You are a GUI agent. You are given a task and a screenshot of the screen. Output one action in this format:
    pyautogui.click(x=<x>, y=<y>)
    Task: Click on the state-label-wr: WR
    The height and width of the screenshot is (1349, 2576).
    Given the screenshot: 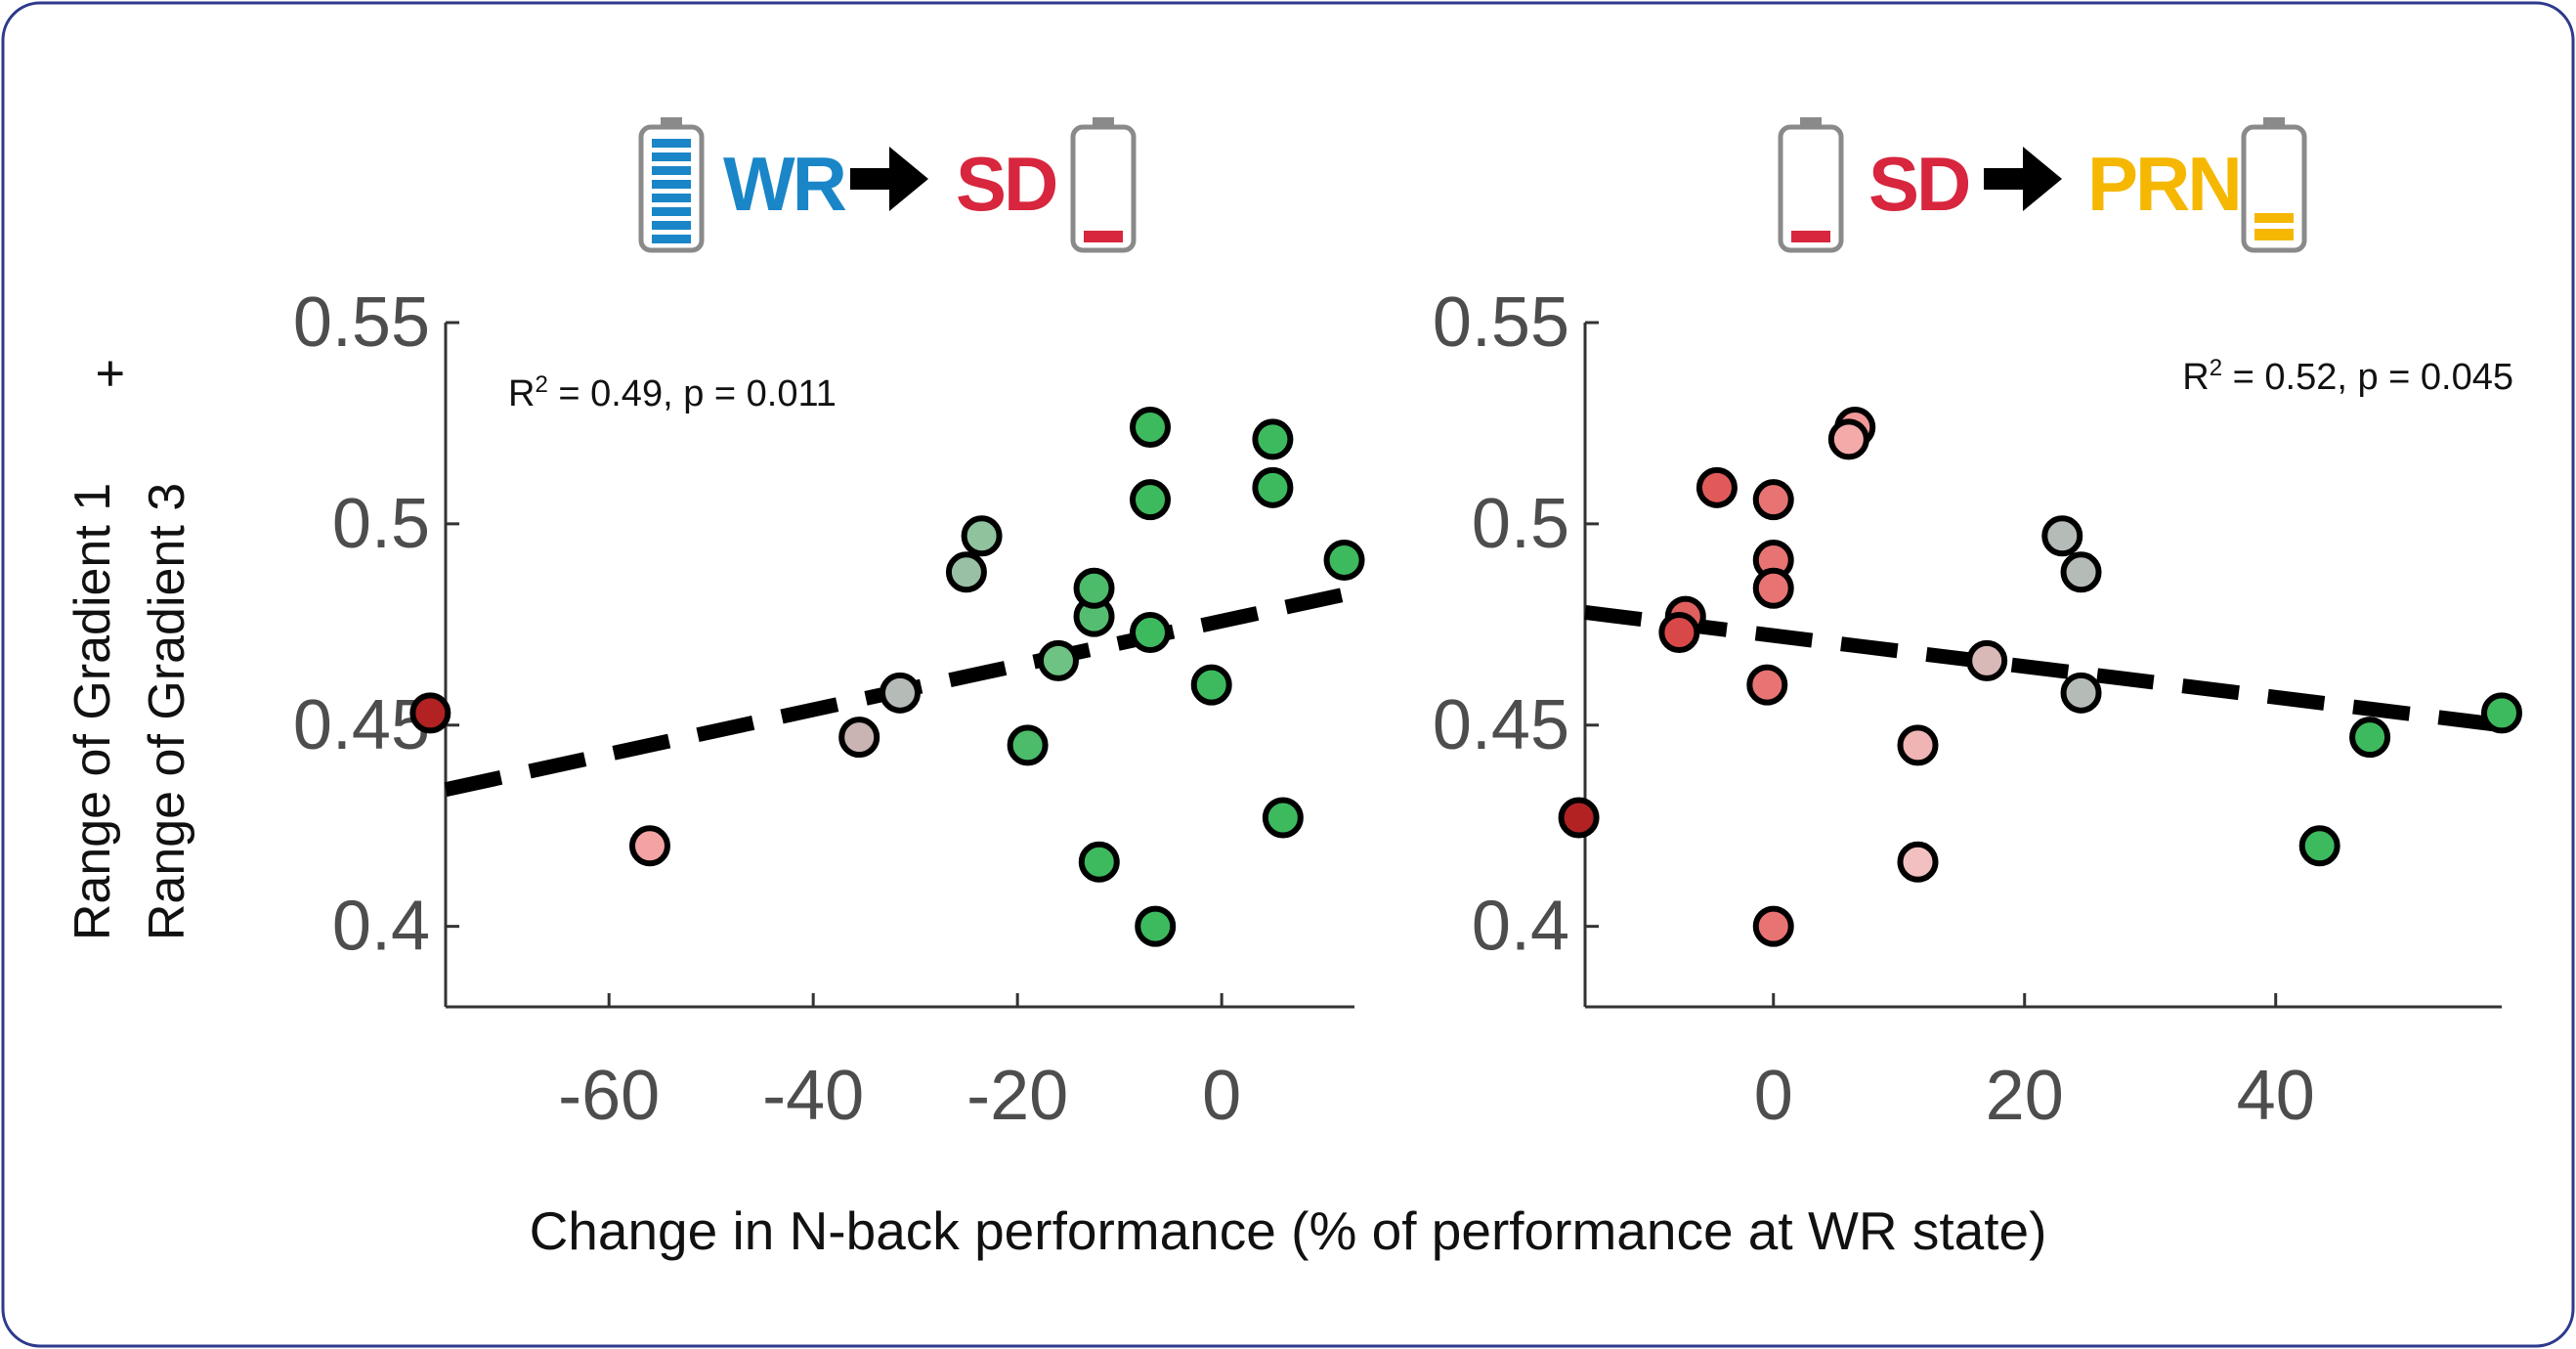 What is the action you would take?
    pyautogui.click(x=785, y=184)
    